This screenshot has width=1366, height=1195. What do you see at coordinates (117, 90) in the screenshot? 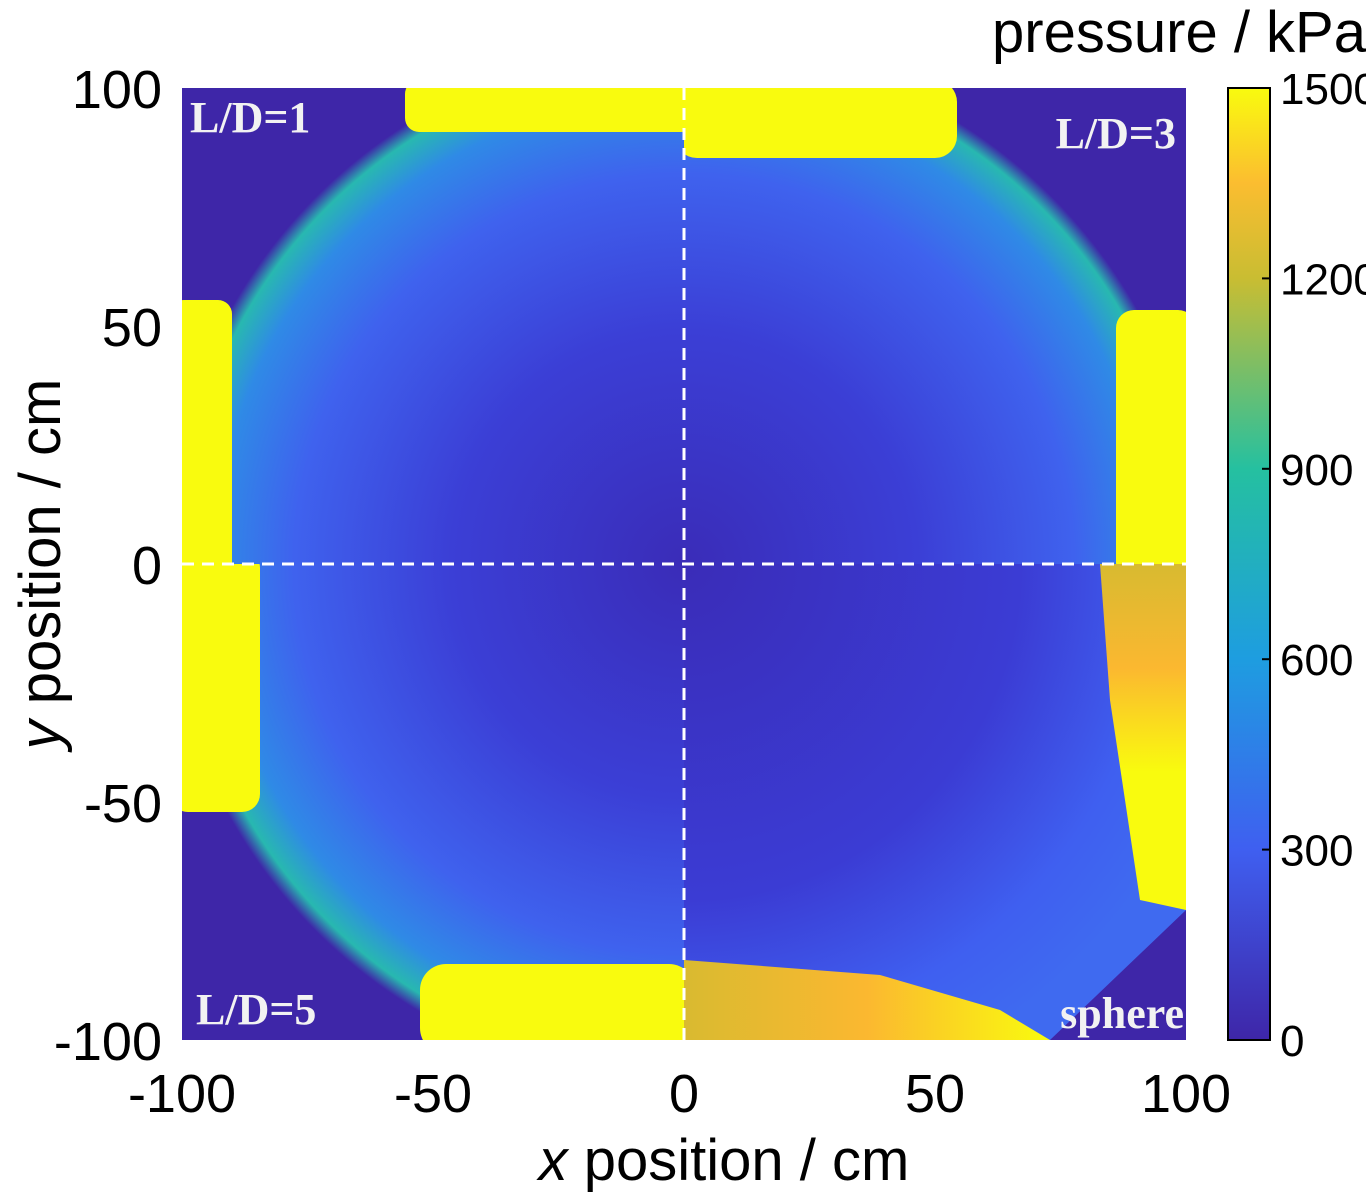
I see `y-tick-label: 100` at bounding box center [117, 90].